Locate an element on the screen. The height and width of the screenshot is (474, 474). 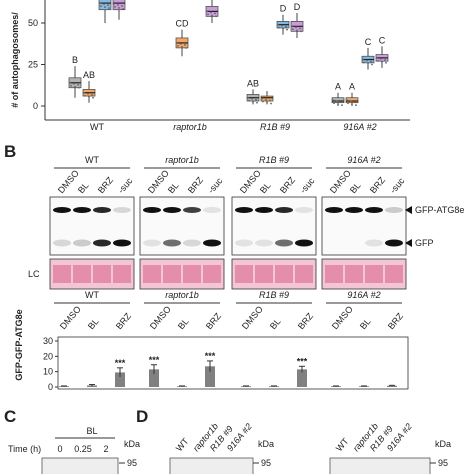
significance-letter: D is located at coordinates (283, 9).